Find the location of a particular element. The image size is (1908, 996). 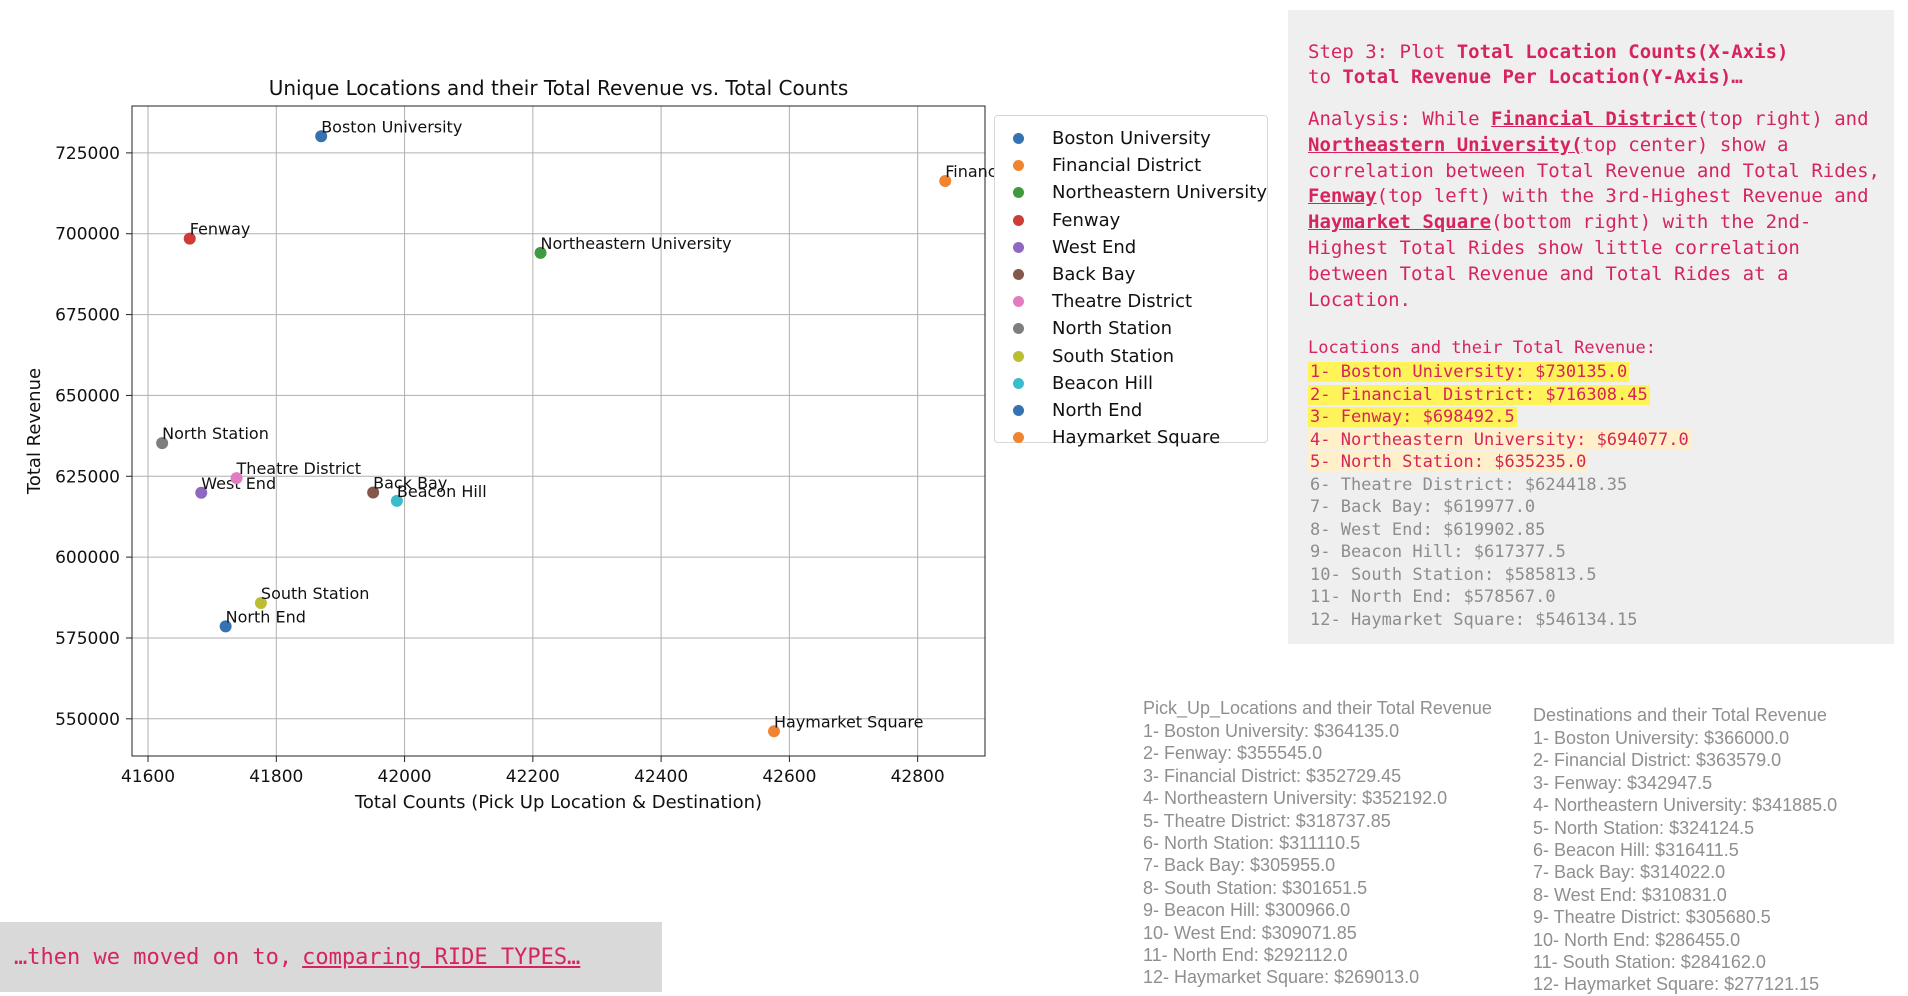

revenue-item: 2- Financial District: $716308.45 is located at coordinates (1479, 394).